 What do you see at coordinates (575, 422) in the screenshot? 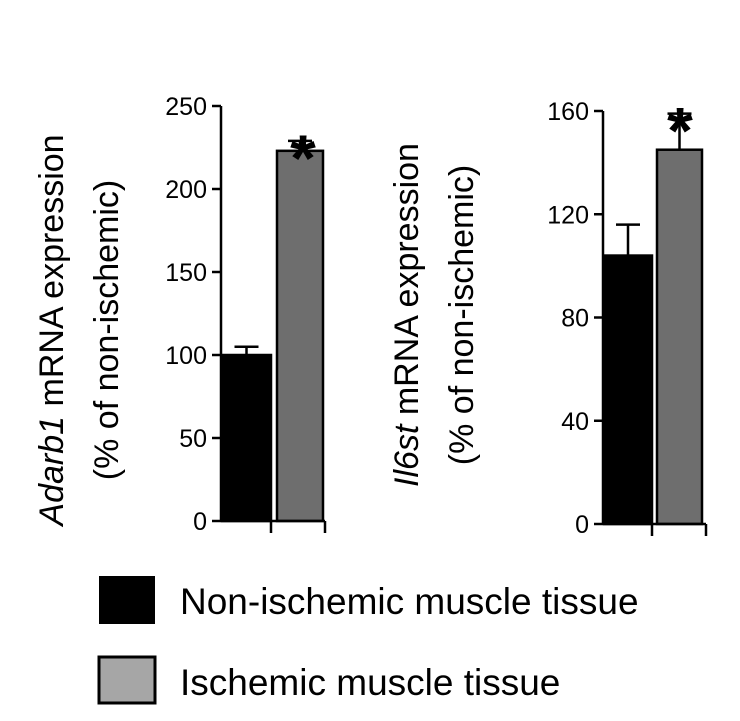
I see `y-tick-label: 40` at bounding box center [575, 422].